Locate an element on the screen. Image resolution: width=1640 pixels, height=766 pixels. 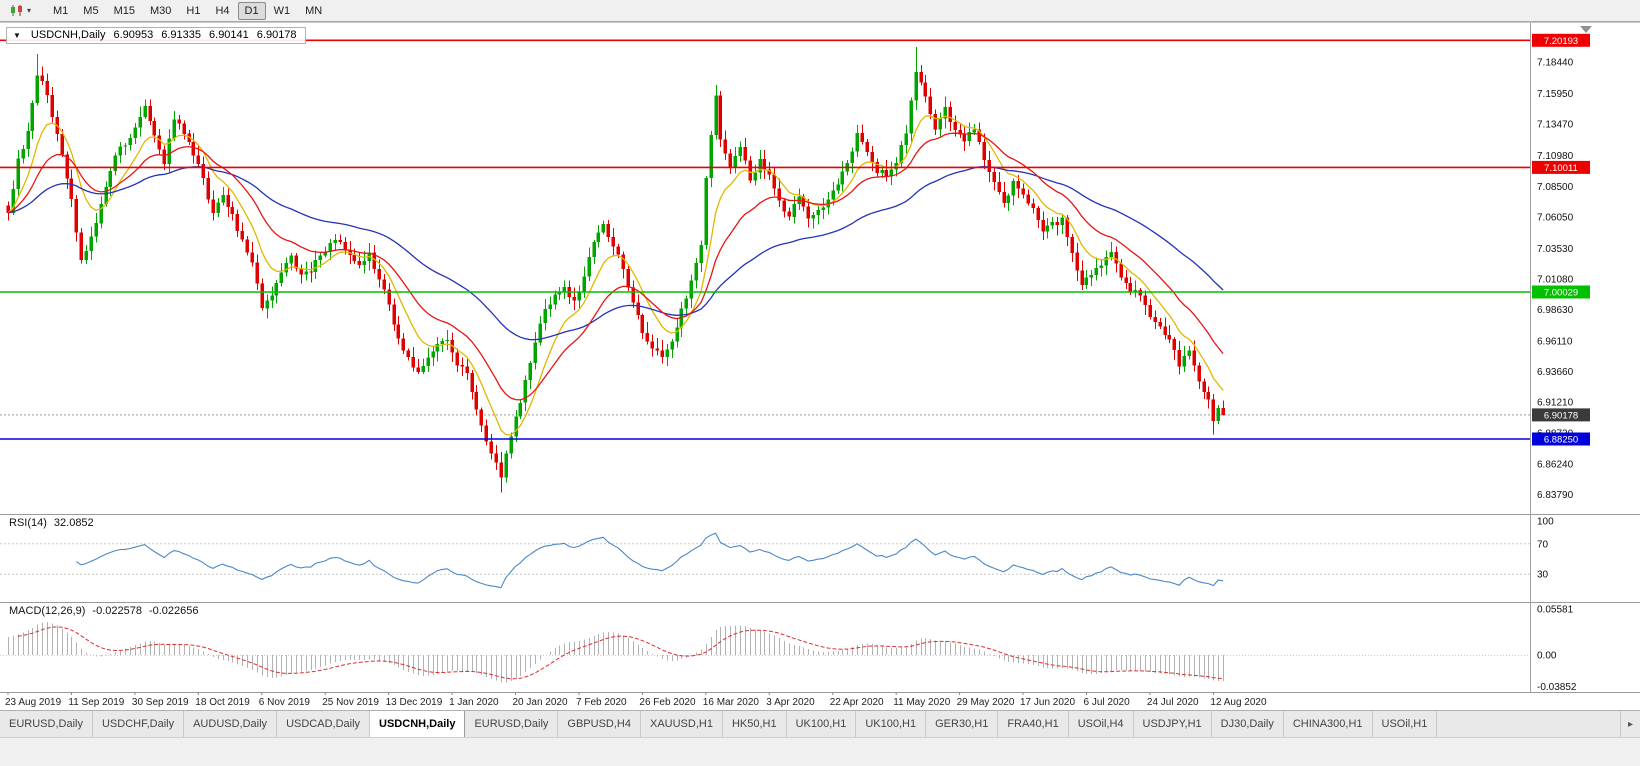
svg-text: 22 Apr 2020 is located at coordinates (857, 702).